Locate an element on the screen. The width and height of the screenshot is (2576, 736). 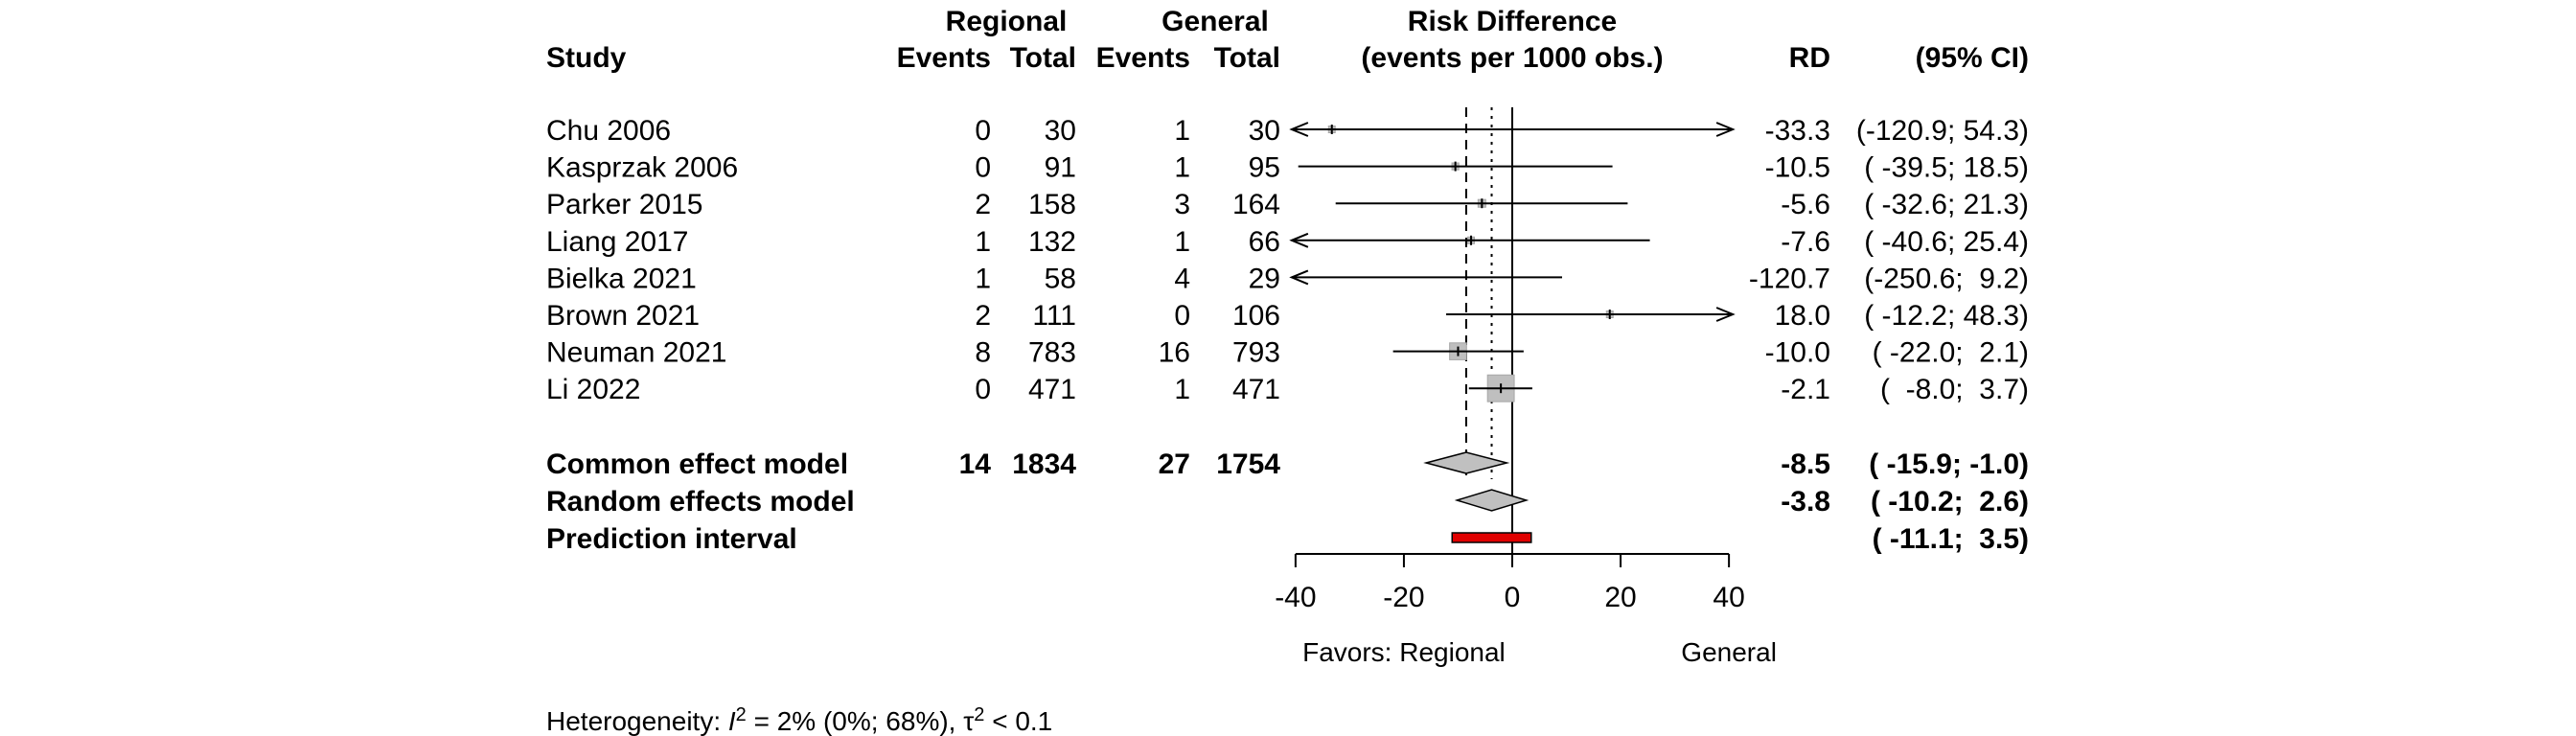
header-regional: Regional is located at coordinates (1007, 21).